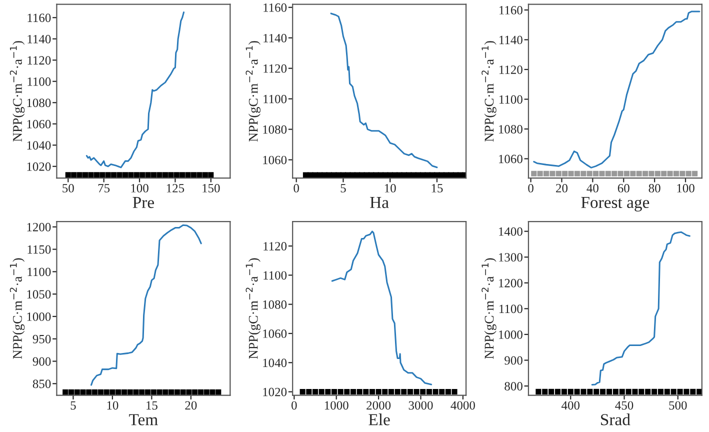  Describe the element at coordinates (39, 294) in the screenshot. I see `y-tick-label: 1050` at that location.